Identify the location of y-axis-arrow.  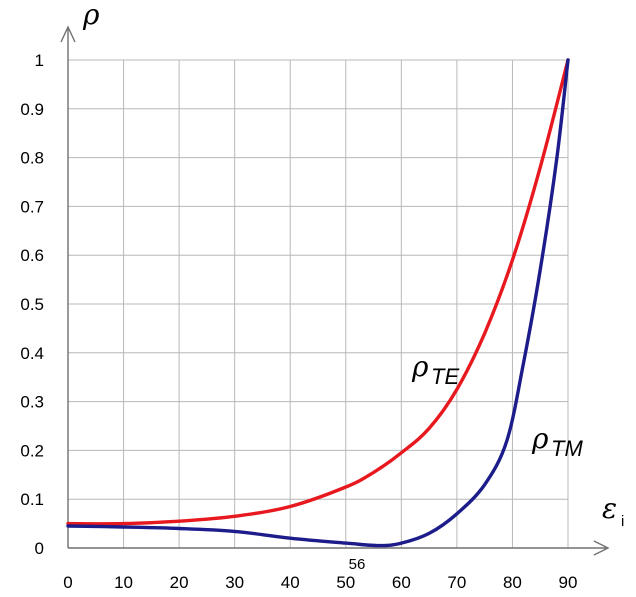
(68, 34).